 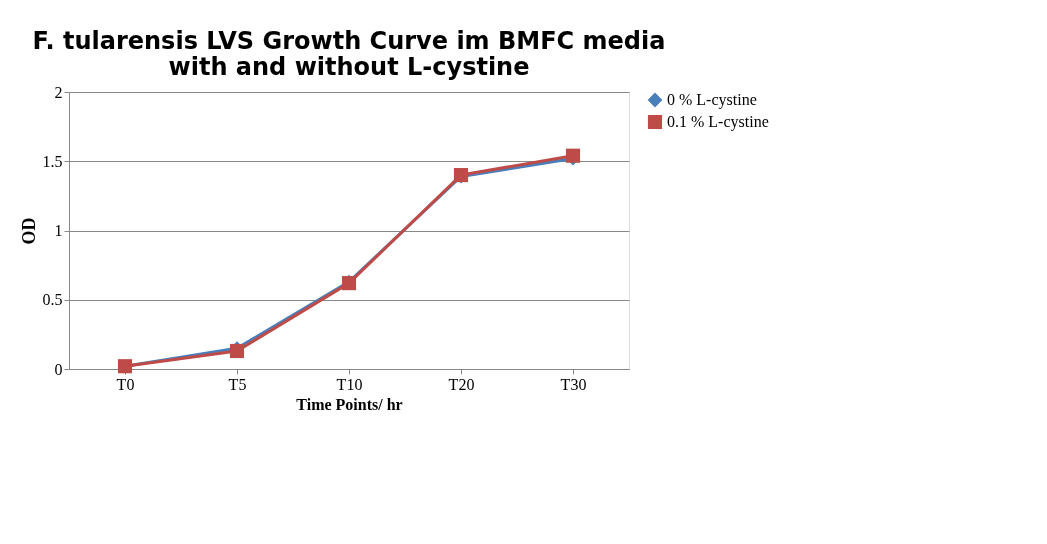 I want to click on legend-label: 0 % L-cystine, so click(x=712, y=100).